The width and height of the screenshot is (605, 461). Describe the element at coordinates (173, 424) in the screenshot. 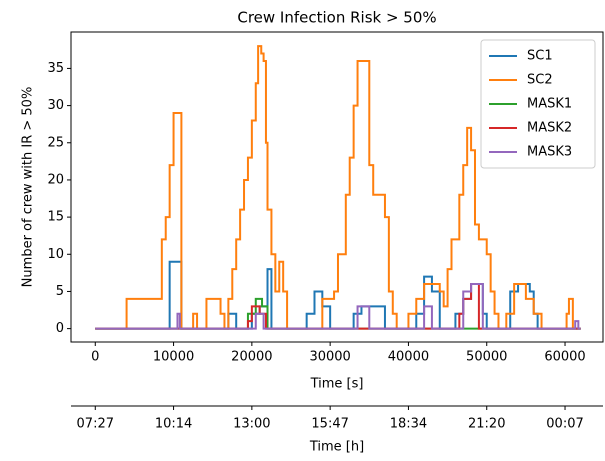

I see `x2-tick-label: 10:14` at that location.